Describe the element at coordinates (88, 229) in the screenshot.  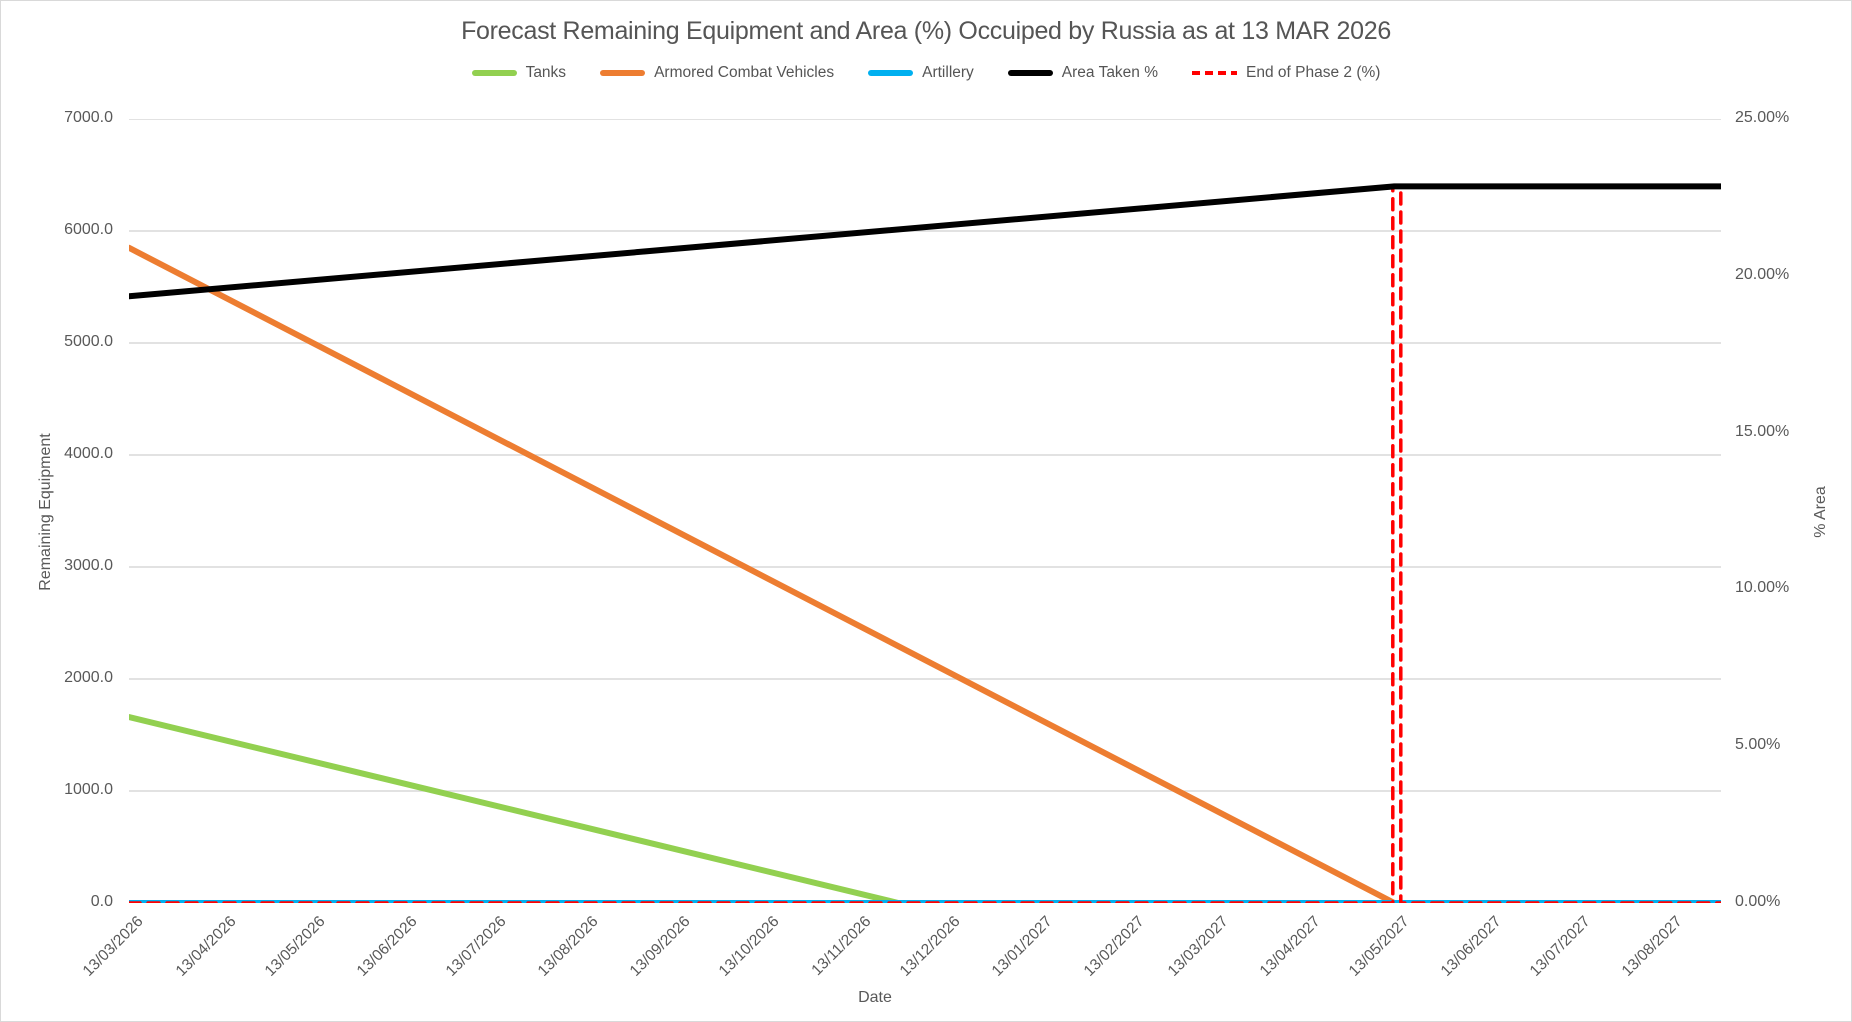
I see `left-axis-tick-label: 6000.0` at that location.